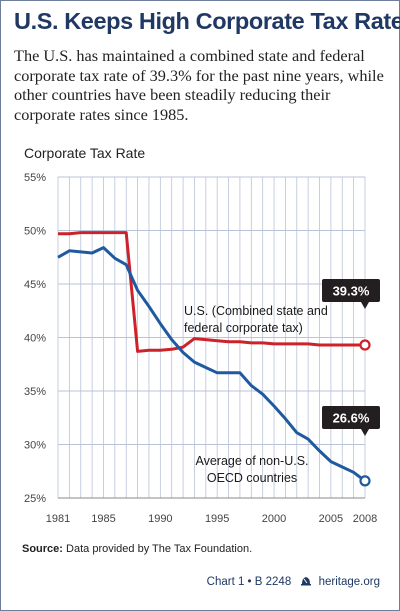 This screenshot has height=611, width=400. I want to click on y-tick-label: 45%, so click(35, 285).